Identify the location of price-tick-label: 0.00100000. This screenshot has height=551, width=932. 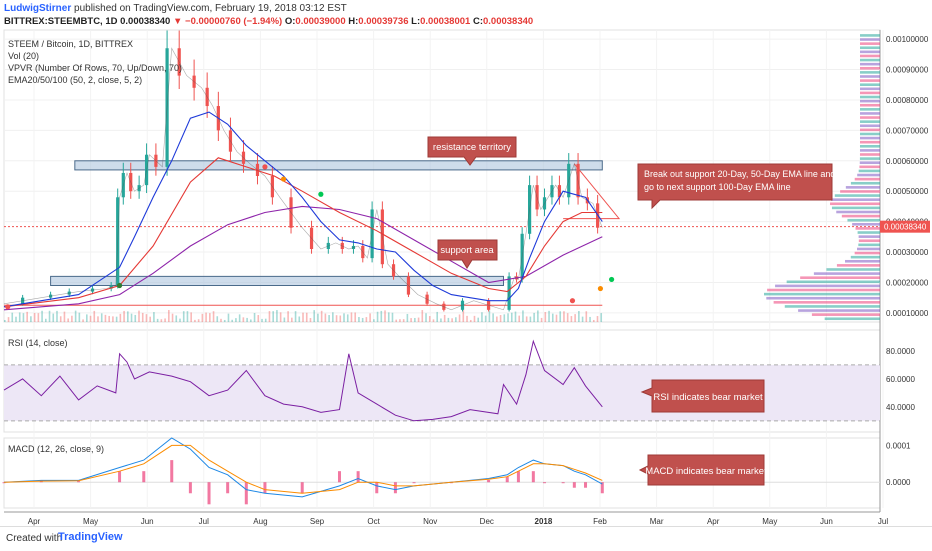
(907, 39).